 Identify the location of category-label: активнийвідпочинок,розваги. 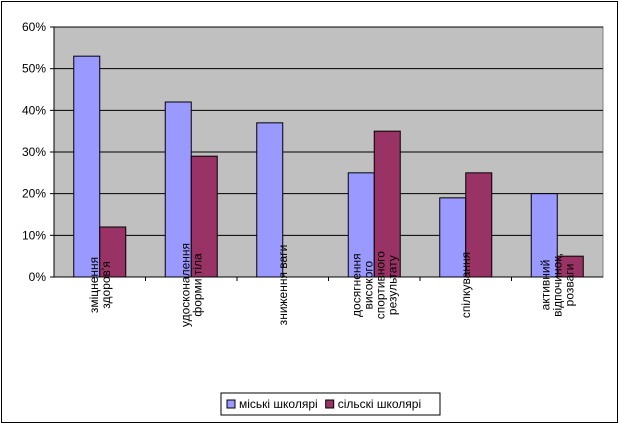
(557, 285).